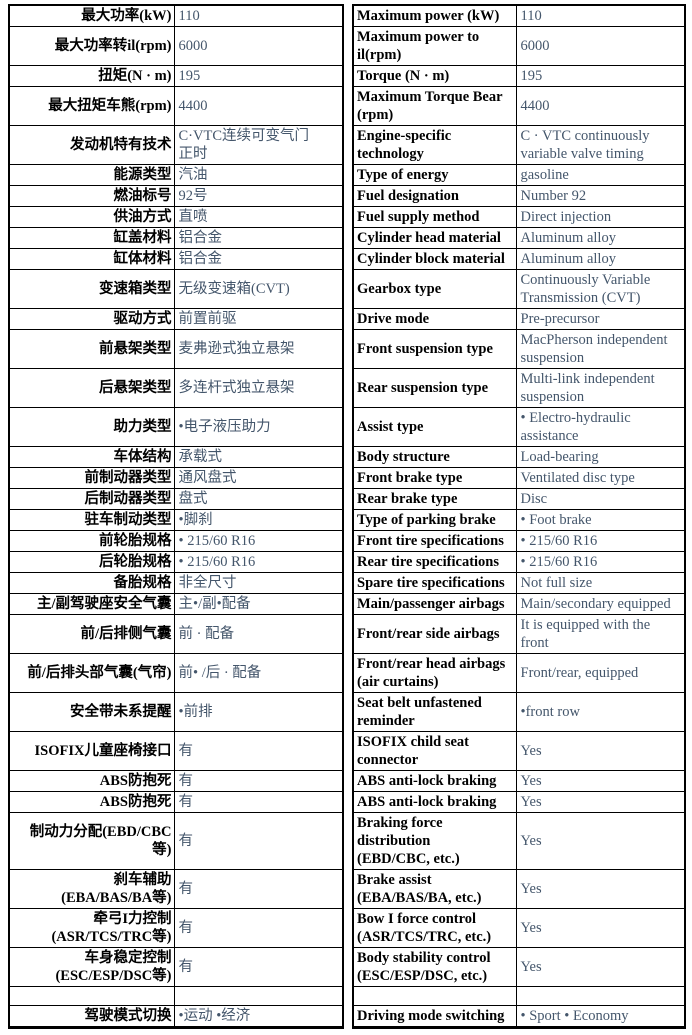  Describe the element at coordinates (258, 583) in the screenshot. I see `zh-value-cell: 非全尺寸` at that location.